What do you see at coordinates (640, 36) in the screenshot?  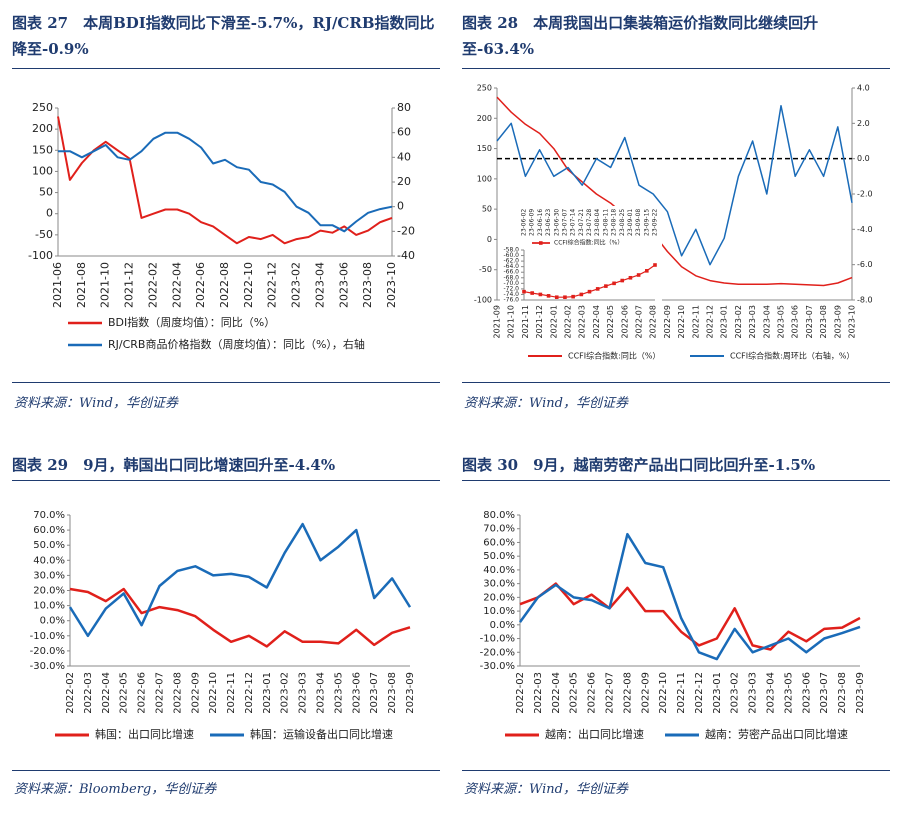 I see `chart-title: 图表 28 本周我国出口集装箱运价指数同比继续回升至-63.4%` at bounding box center [640, 36].